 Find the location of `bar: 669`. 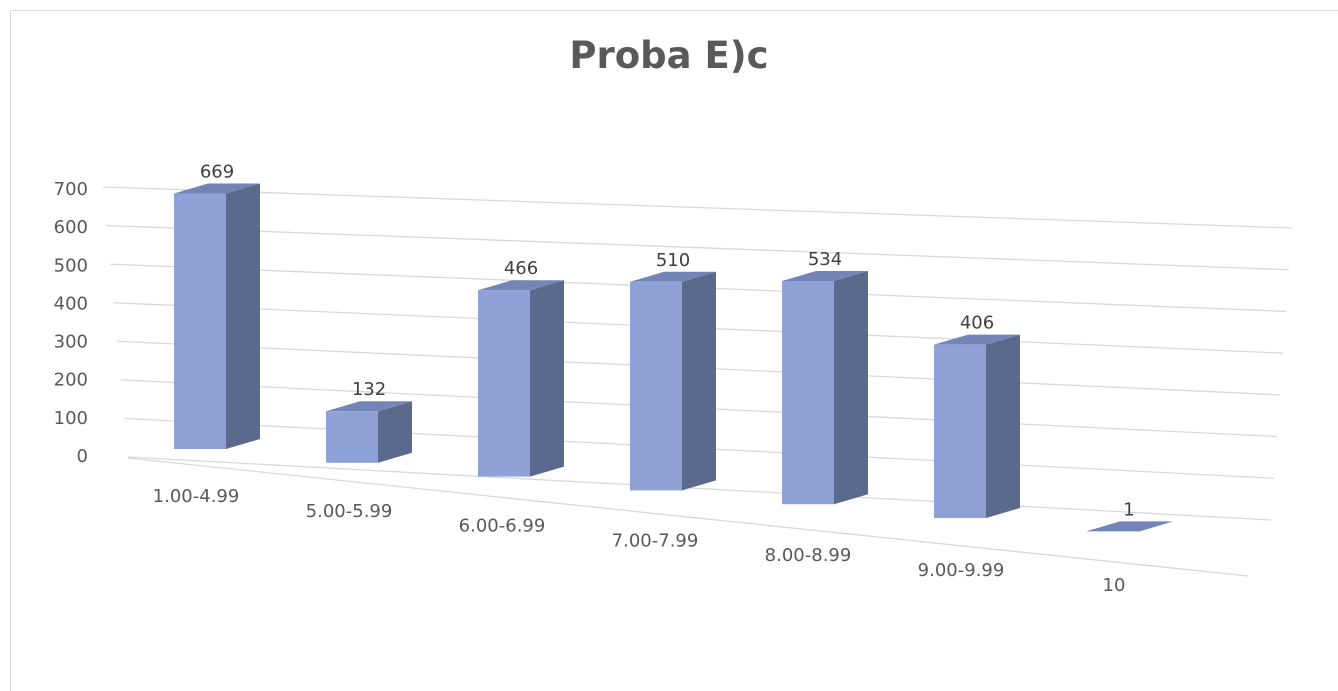

bar: 669 is located at coordinates (217, 305).